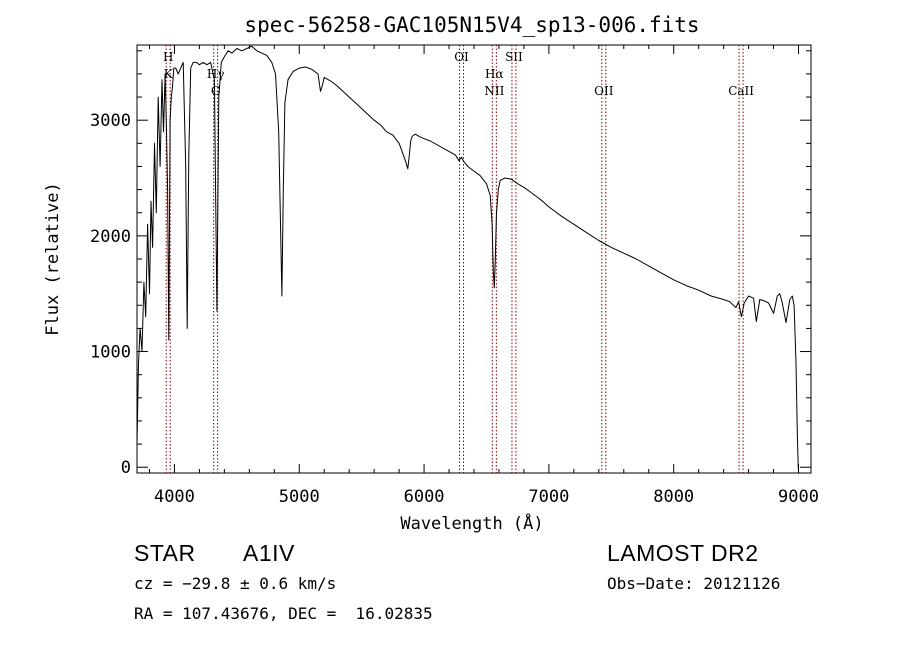 The height and width of the screenshot is (649, 900). Describe the element at coordinates (471, 523) in the screenshot. I see `x-axis-label: Wavelength (Å)` at that location.